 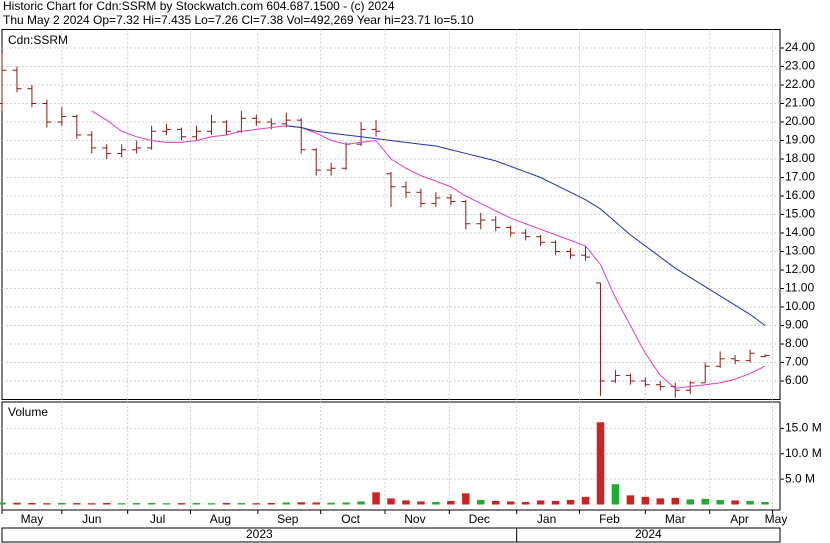 I want to click on y-tick-label: 10.0 M, so click(x=803, y=453).